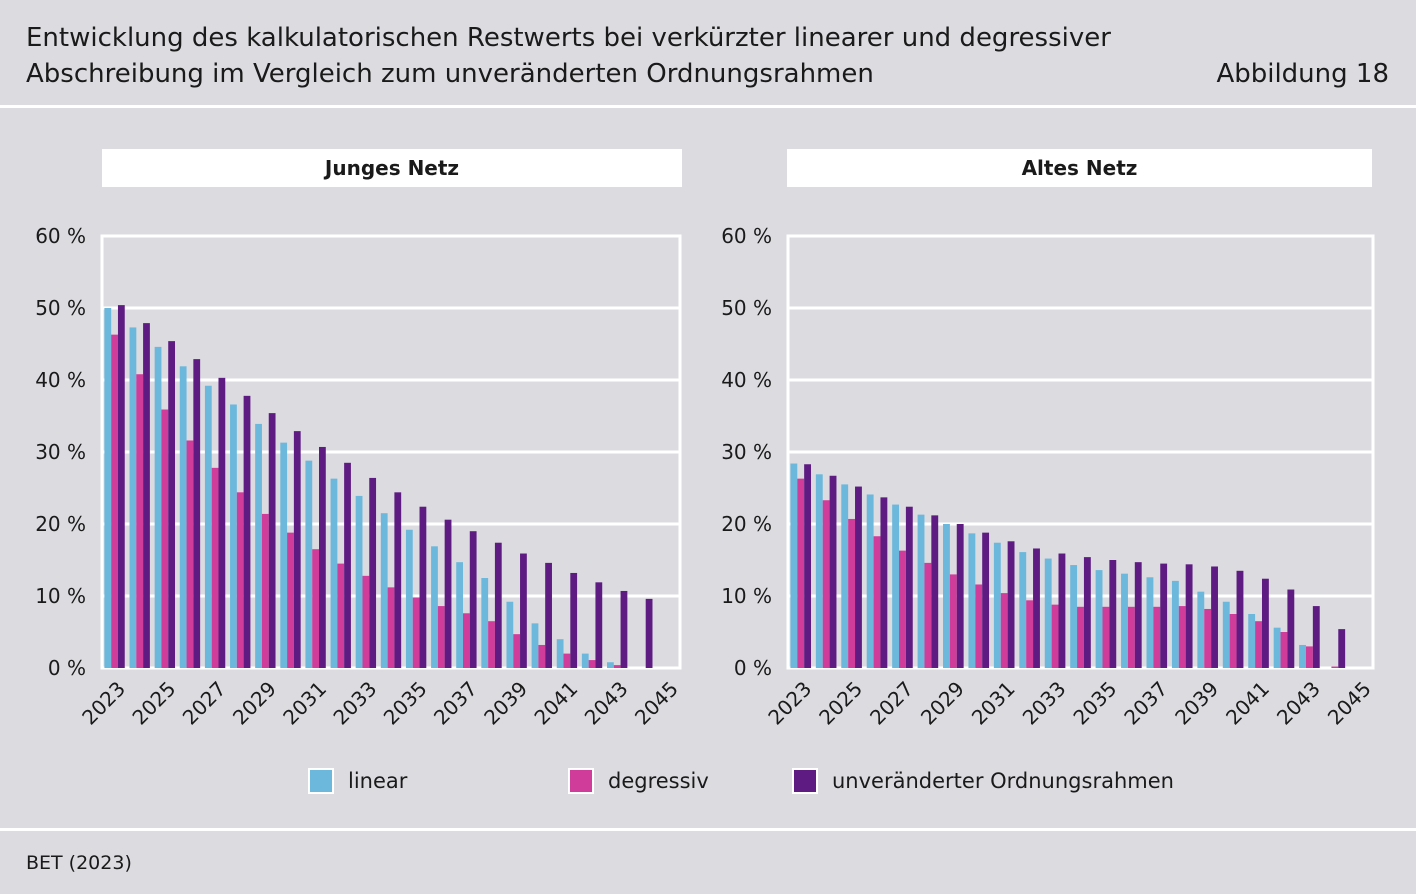  I want to click on bar-degressiv-2035, so click(416, 632).